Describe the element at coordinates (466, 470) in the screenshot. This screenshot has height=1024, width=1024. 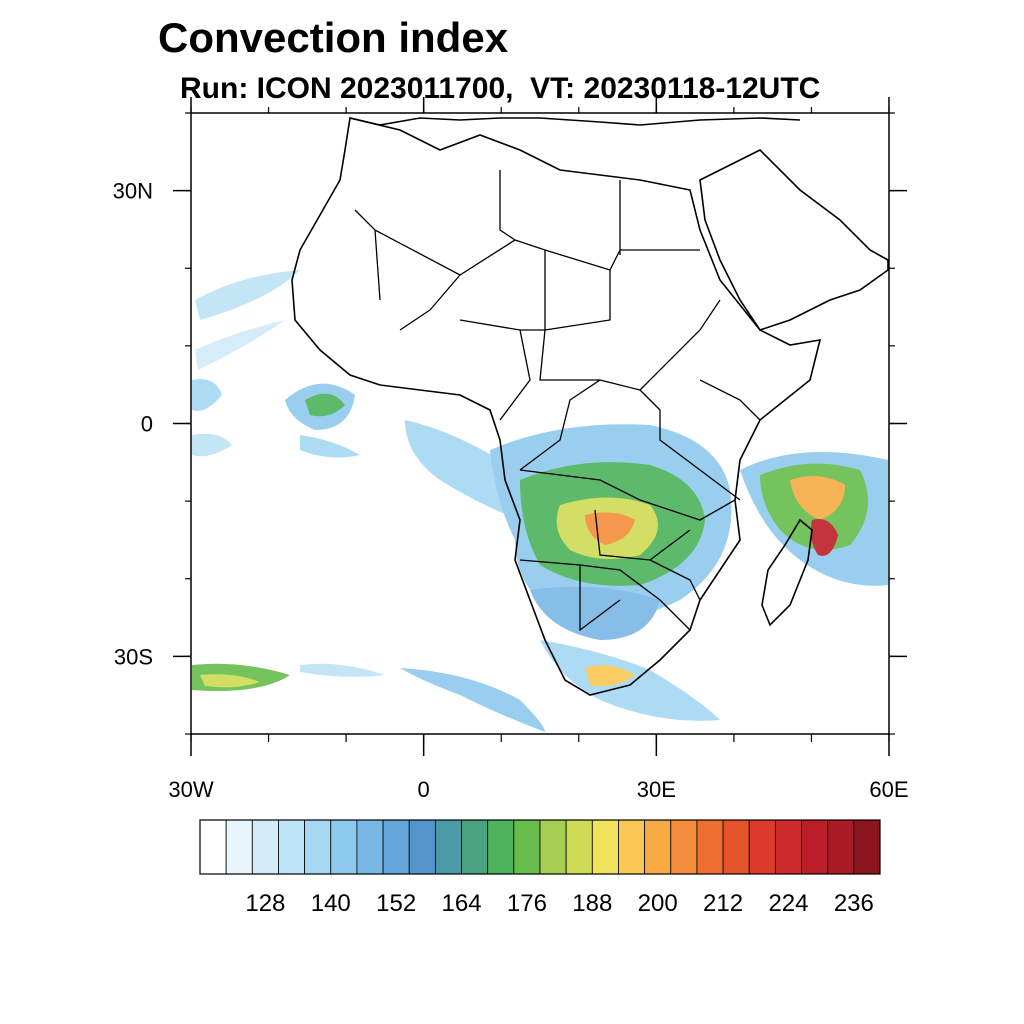
I see `field-west-band` at that location.